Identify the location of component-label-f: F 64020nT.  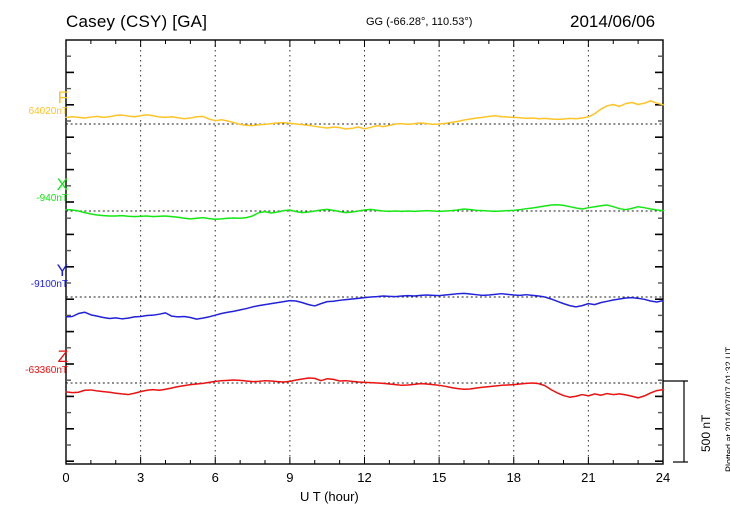
(34, 103).